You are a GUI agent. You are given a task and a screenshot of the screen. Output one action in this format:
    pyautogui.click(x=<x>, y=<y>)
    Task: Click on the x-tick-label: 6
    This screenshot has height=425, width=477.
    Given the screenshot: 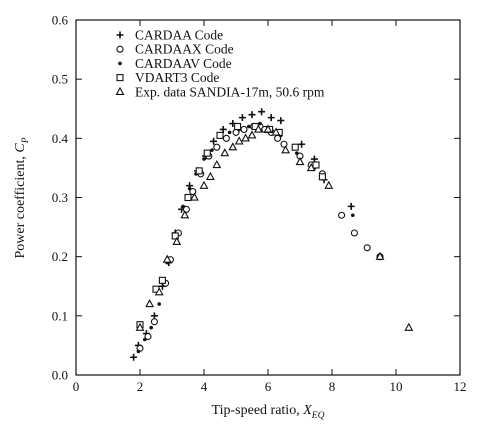 What is the action you would take?
    pyautogui.click(x=268, y=386)
    